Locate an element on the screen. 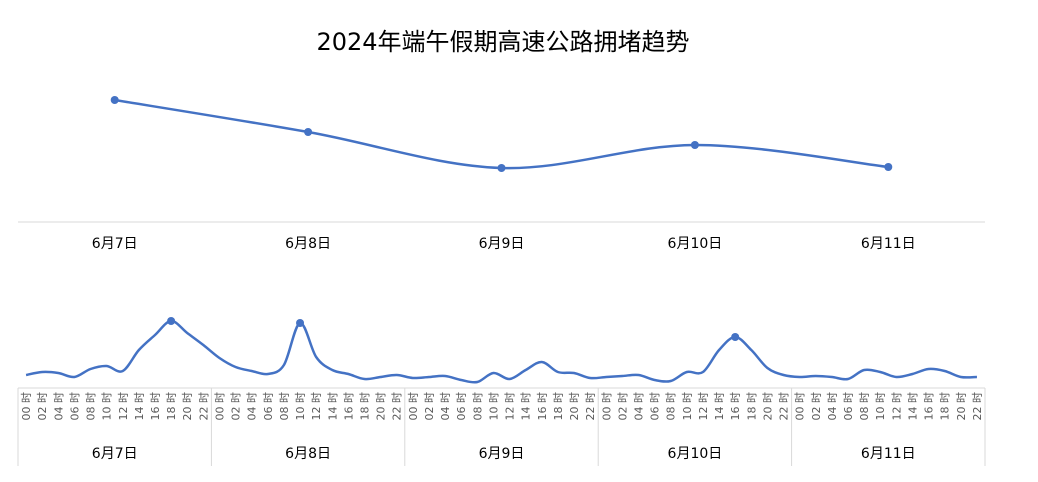 The width and height of the screenshot is (1038, 482). chart-title: 2024年端午假期高速公路拥堵趋势 is located at coordinates (503, 42).